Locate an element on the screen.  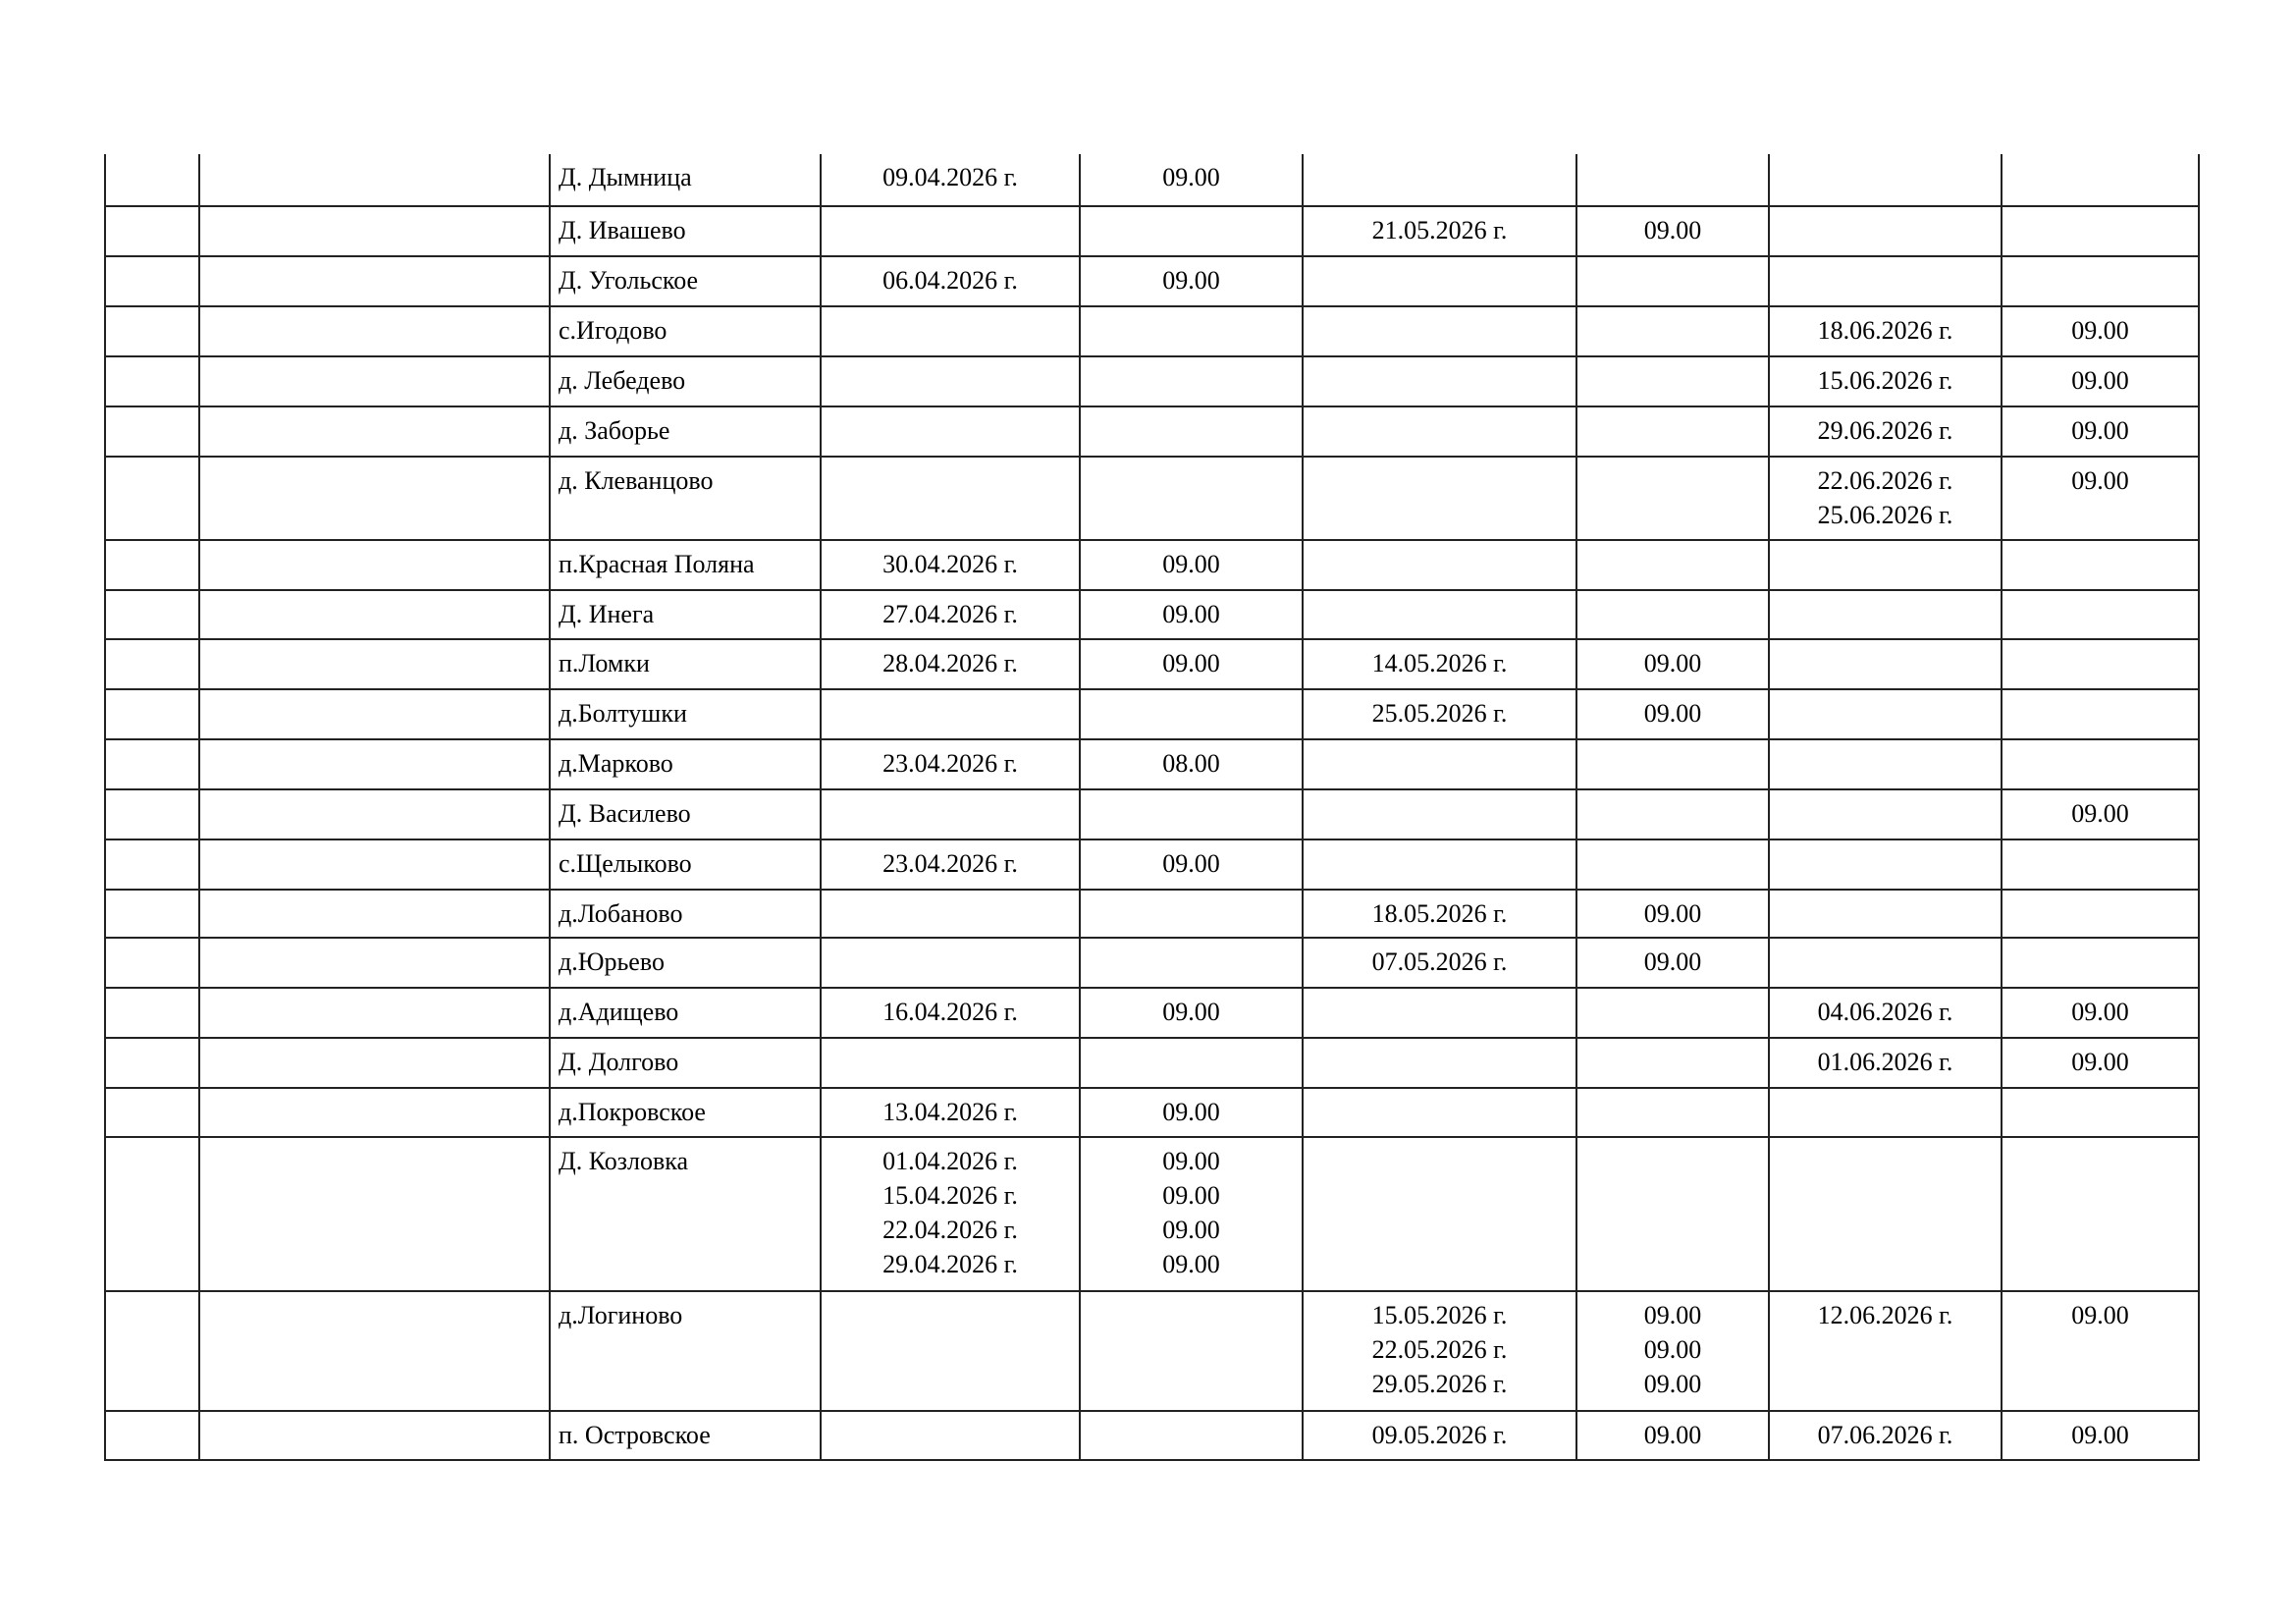
table-row: Д. Инега 27.04.2026 г. 09.00 is located at coordinates (1152, 614).